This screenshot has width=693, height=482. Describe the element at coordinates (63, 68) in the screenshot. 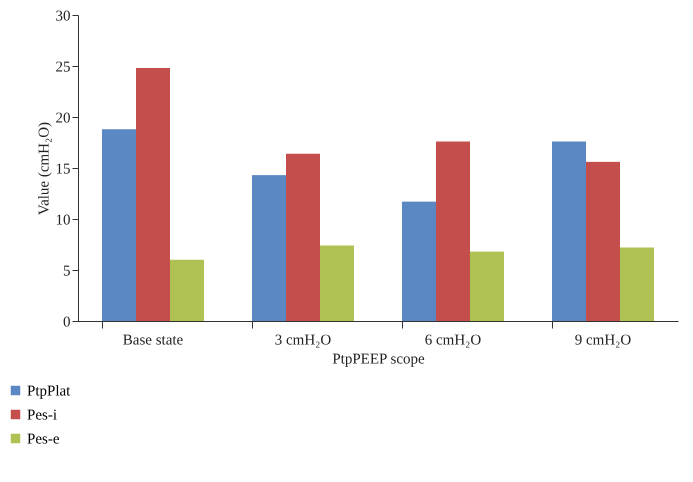

I see `y-tick-label: 25` at that location.